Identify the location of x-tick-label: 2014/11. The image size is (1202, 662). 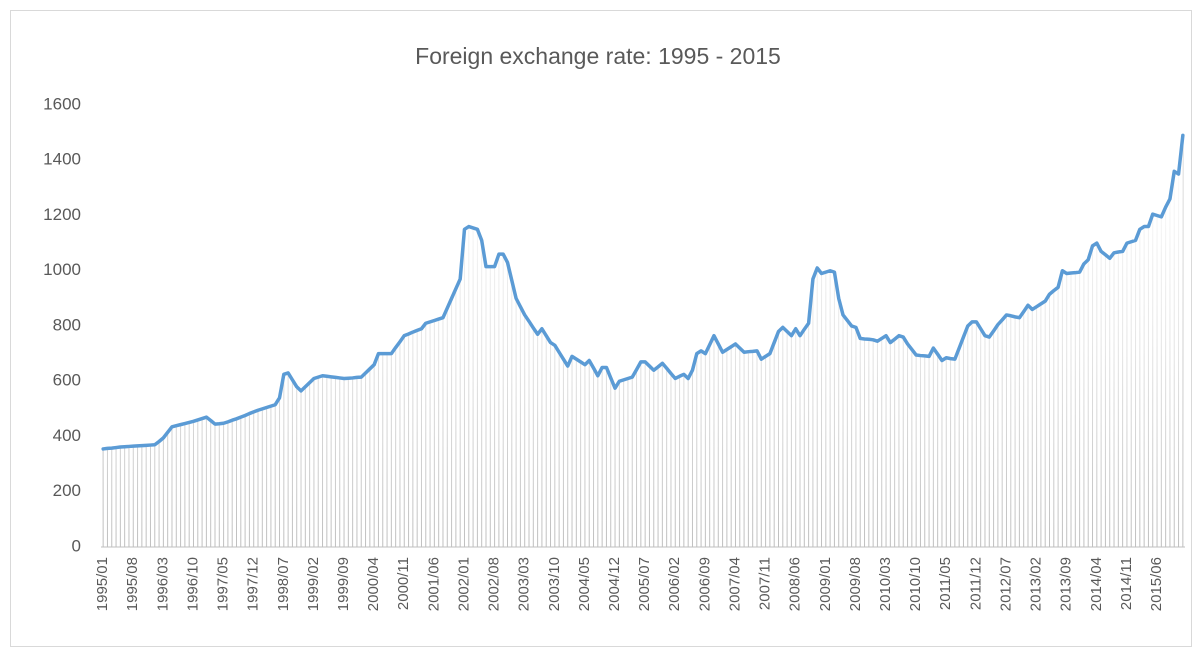
(1126, 583).